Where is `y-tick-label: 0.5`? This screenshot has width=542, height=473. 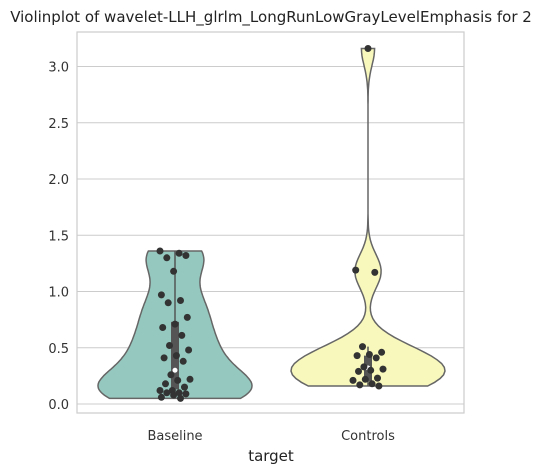
y-tick-label: 0.5 is located at coordinates (58, 349).